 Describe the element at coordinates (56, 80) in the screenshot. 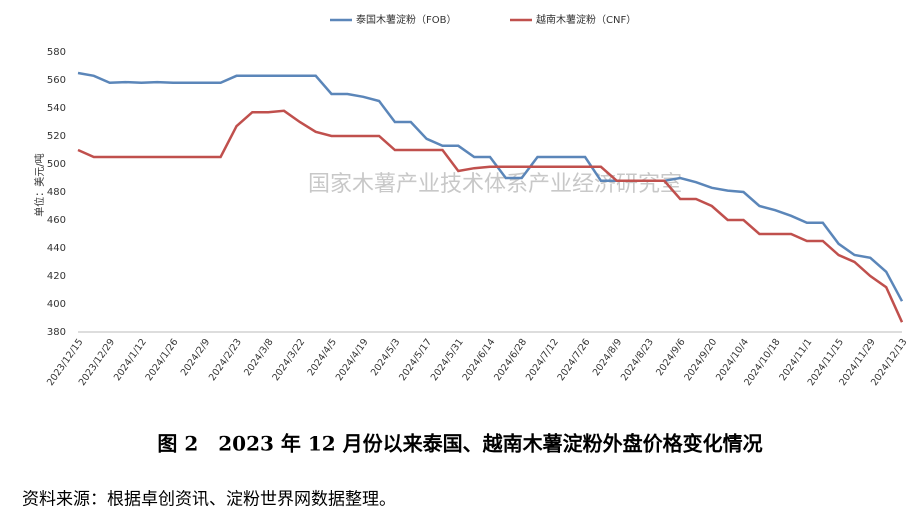

I see `y-tick-label: 560` at that location.